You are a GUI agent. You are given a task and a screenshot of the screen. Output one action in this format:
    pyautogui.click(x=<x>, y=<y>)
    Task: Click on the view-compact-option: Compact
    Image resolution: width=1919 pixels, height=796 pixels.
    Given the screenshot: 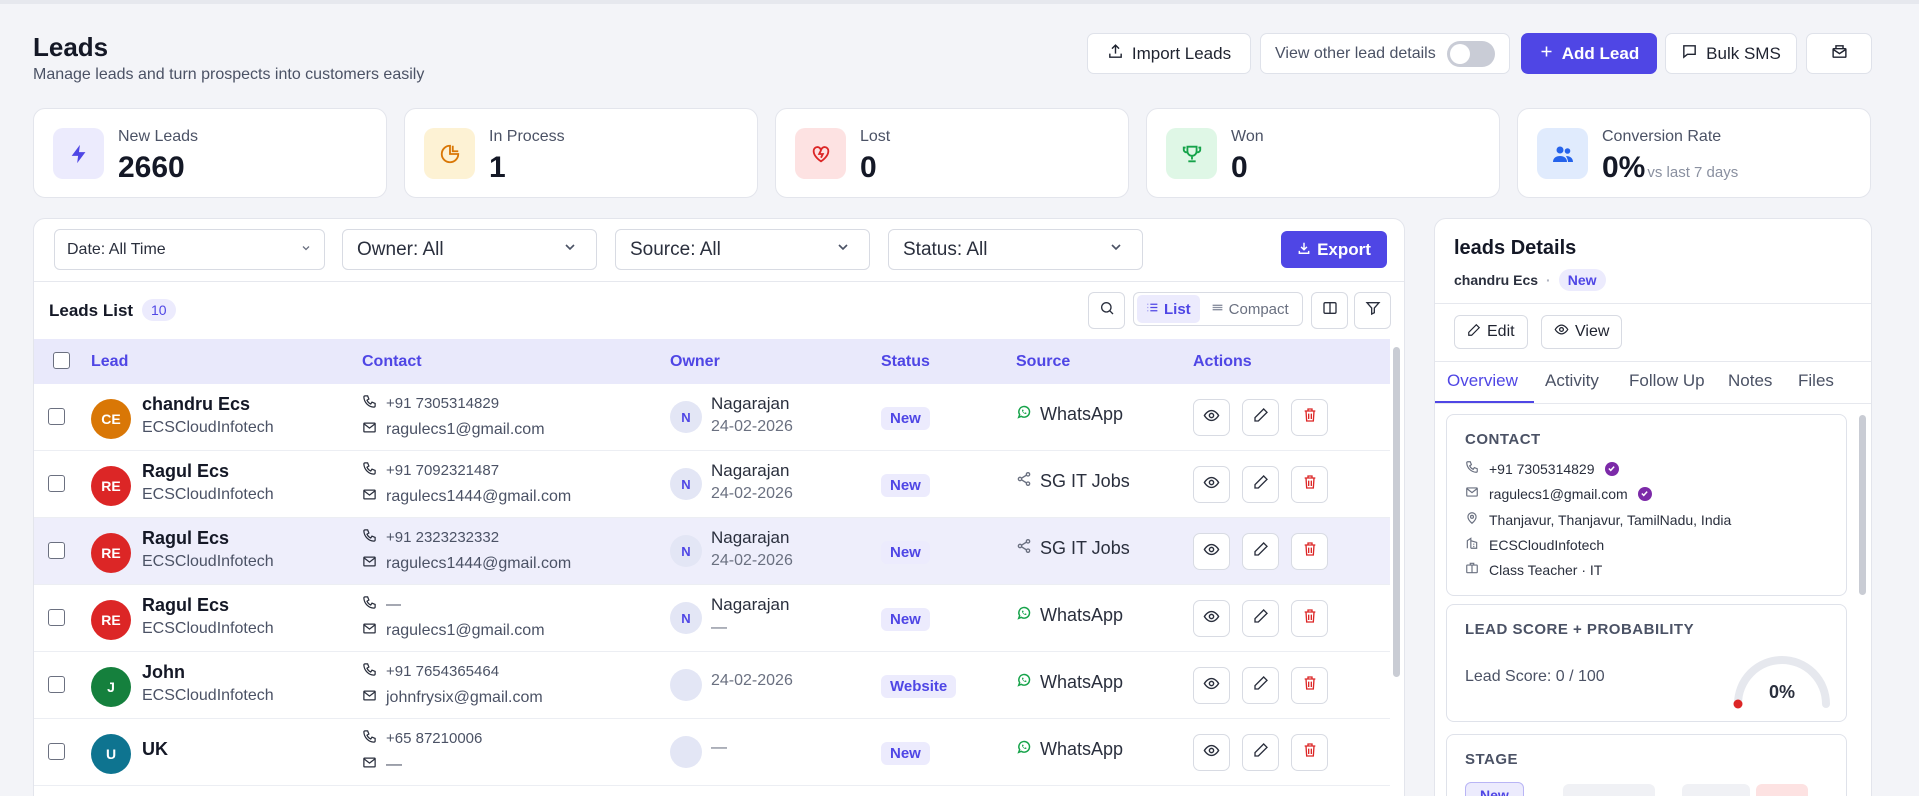 What is the action you would take?
    pyautogui.click(x=1250, y=309)
    